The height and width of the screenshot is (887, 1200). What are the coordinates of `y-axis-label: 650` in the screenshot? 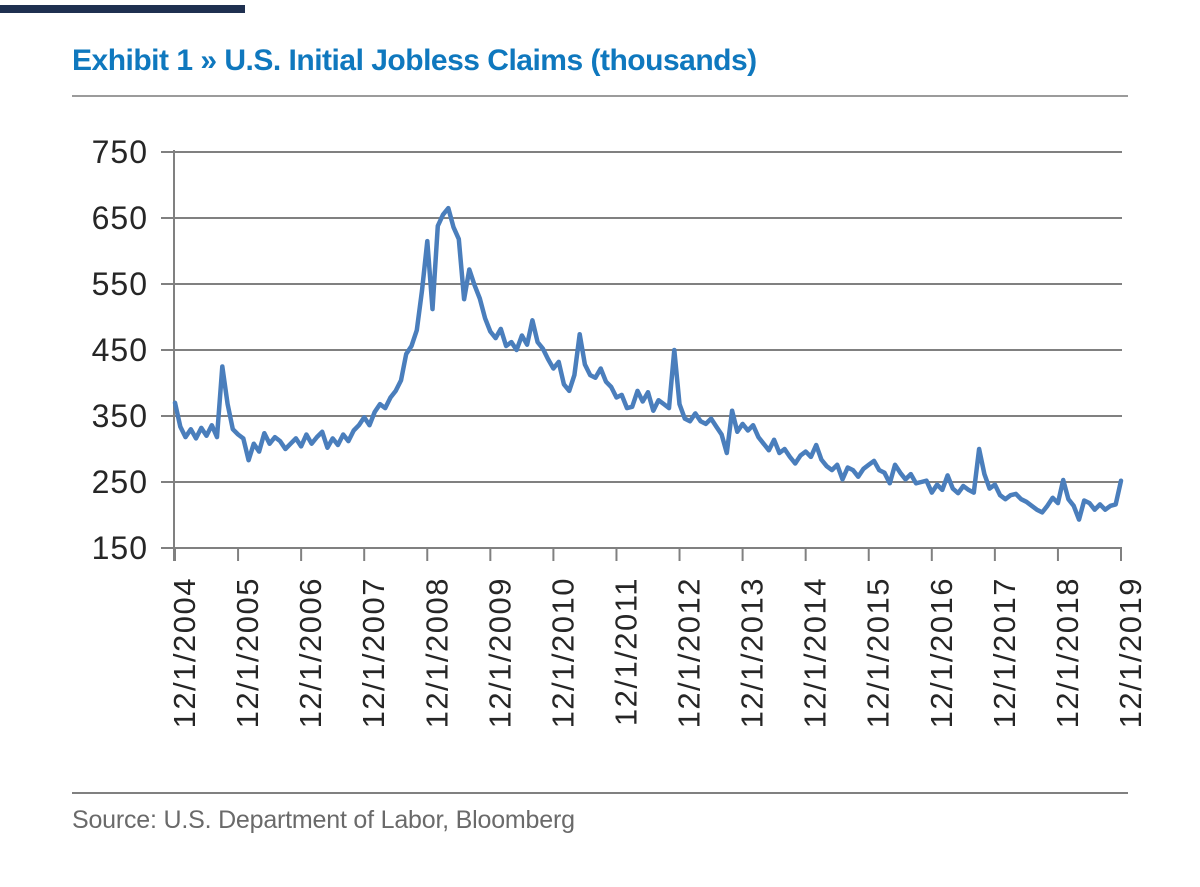 It's located at (120, 218).